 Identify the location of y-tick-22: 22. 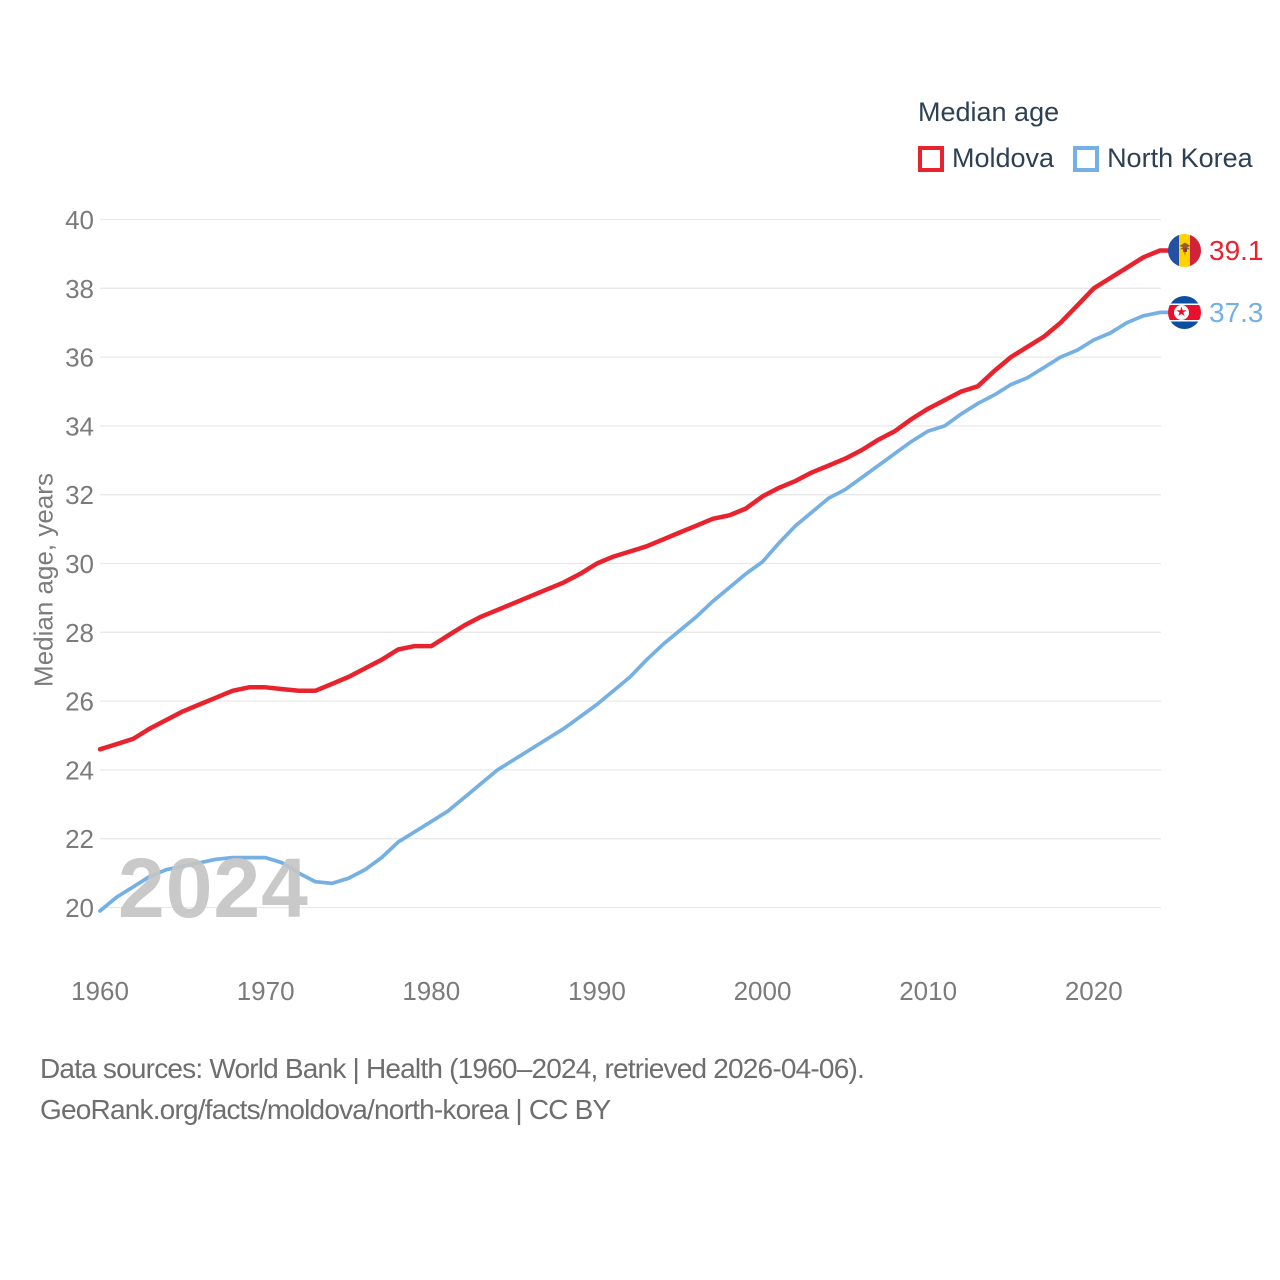
(79, 839).